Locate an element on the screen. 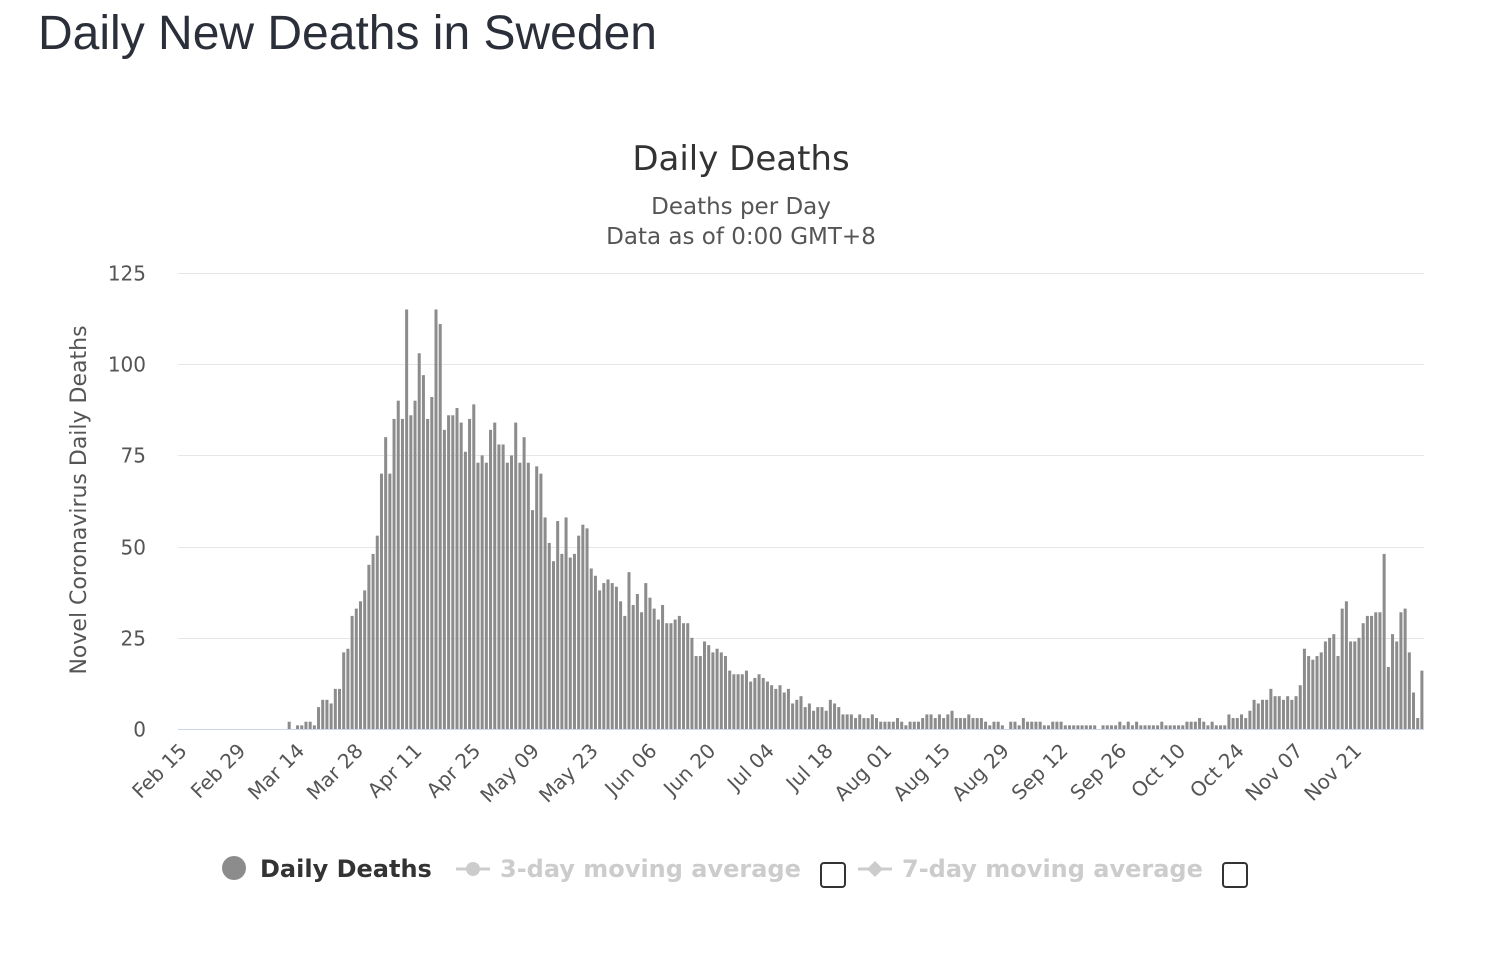 The height and width of the screenshot is (960, 1506). legend-item-7-day-average: 7-day moving average is located at coordinates (1053, 871).